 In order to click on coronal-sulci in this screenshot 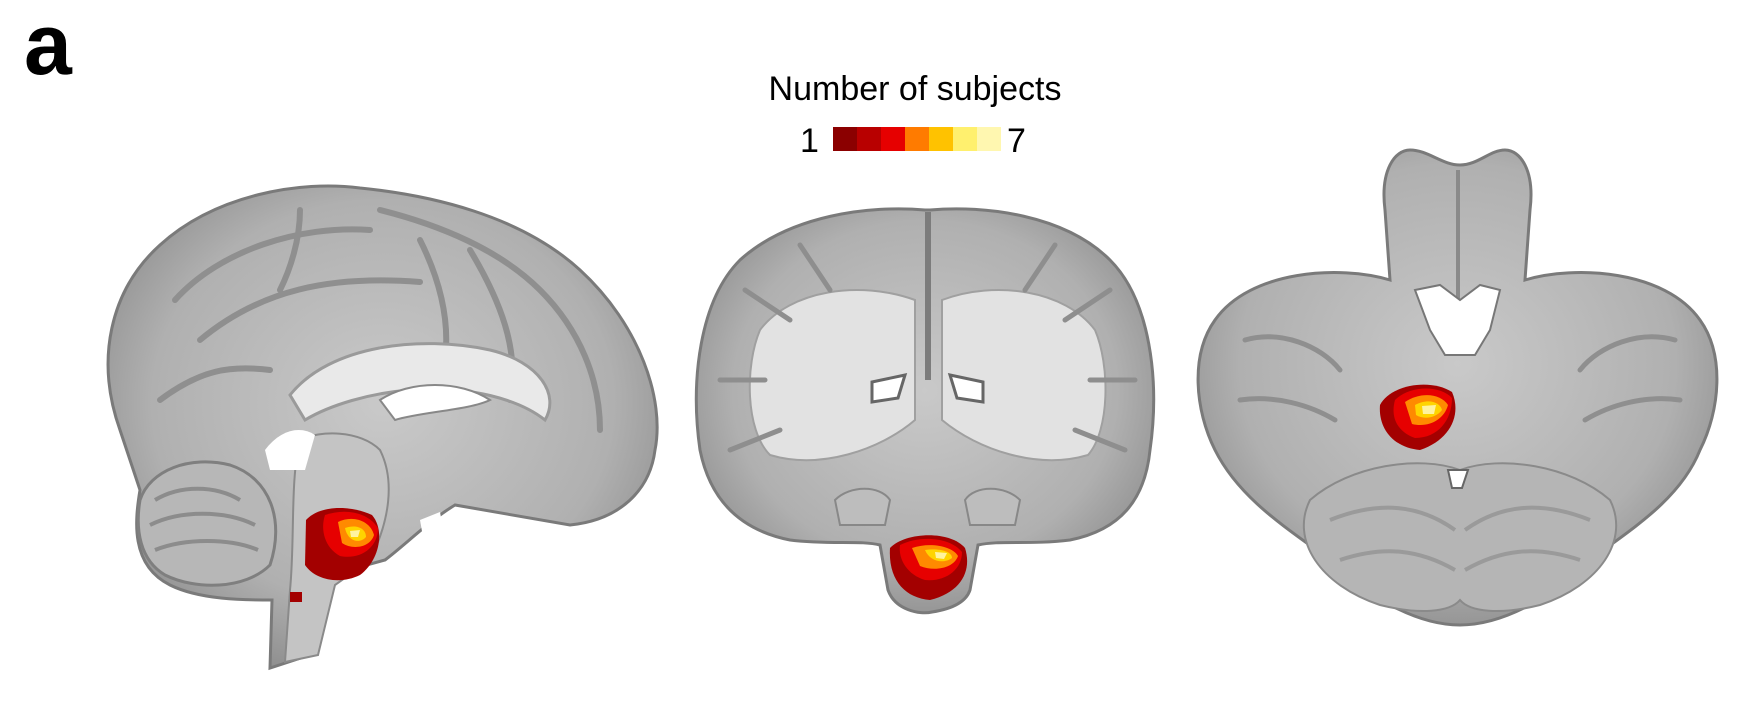, I will do `click(927, 347)`.